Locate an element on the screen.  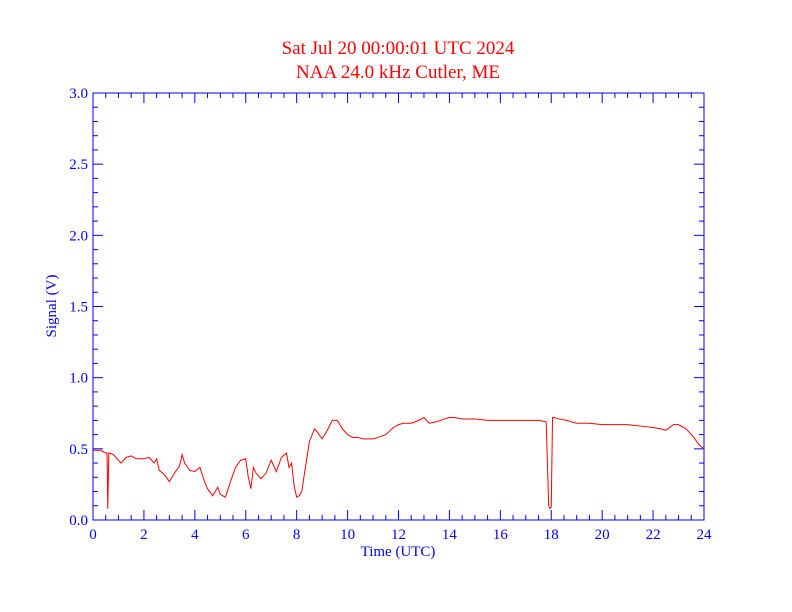
x-tick-label: 6 is located at coordinates (246, 535).